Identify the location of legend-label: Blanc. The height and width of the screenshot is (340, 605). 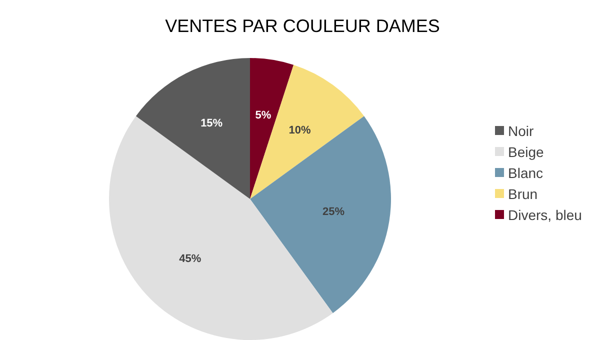
(526, 172).